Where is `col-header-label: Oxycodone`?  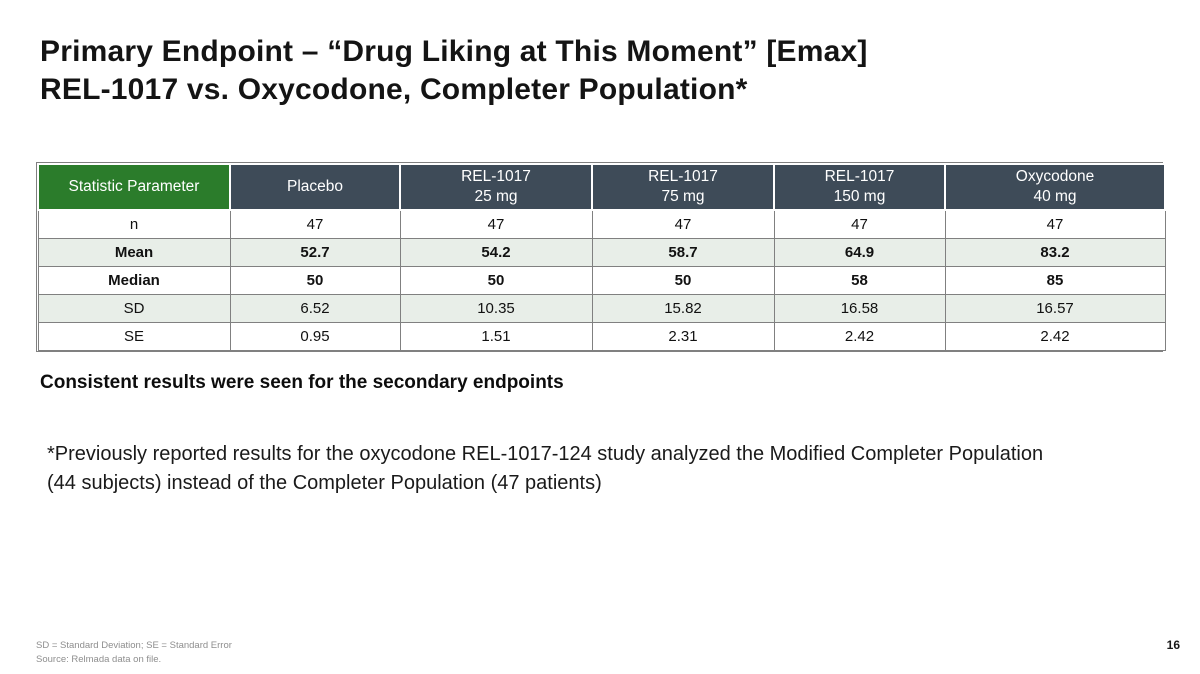 col-header-label: Oxycodone is located at coordinates (1055, 176).